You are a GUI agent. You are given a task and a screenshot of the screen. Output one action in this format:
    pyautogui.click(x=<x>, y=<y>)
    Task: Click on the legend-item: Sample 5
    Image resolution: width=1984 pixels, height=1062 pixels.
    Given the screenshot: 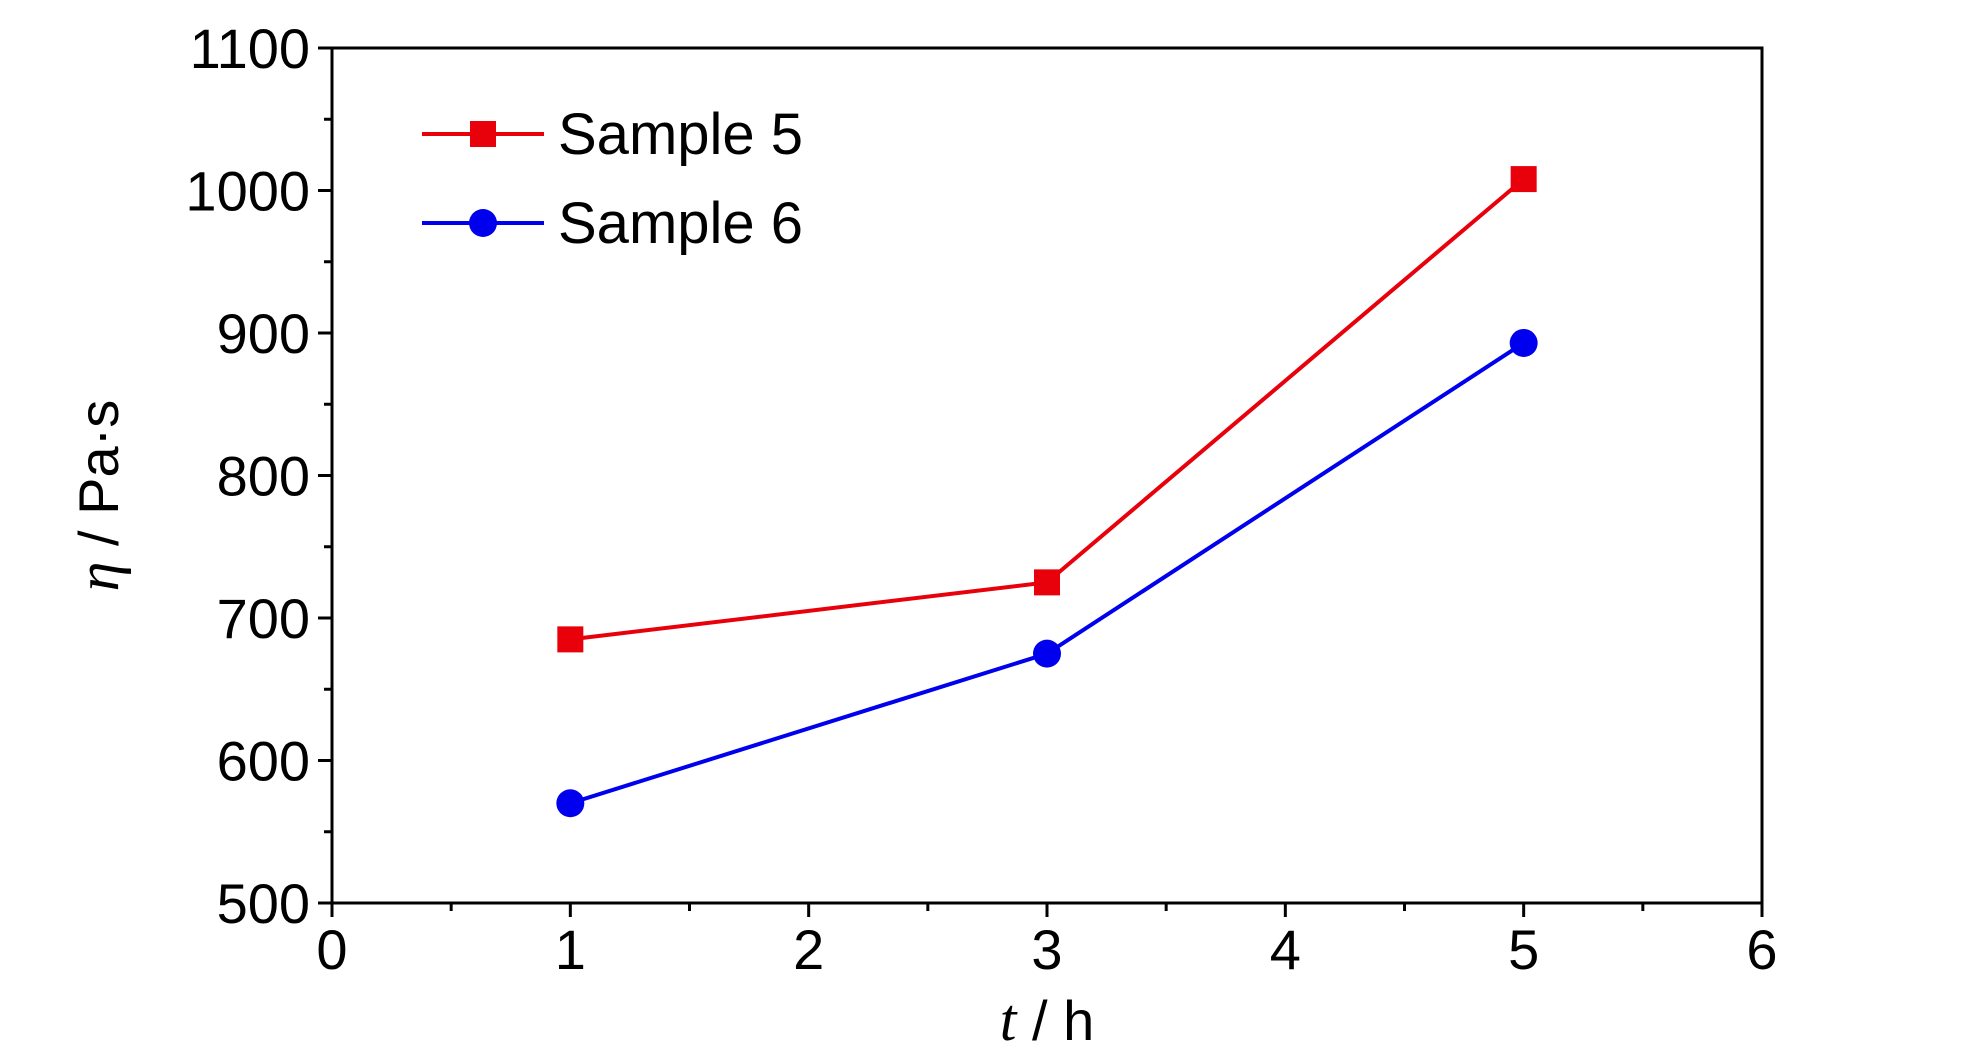 What is the action you would take?
    pyautogui.click(x=612, y=134)
    